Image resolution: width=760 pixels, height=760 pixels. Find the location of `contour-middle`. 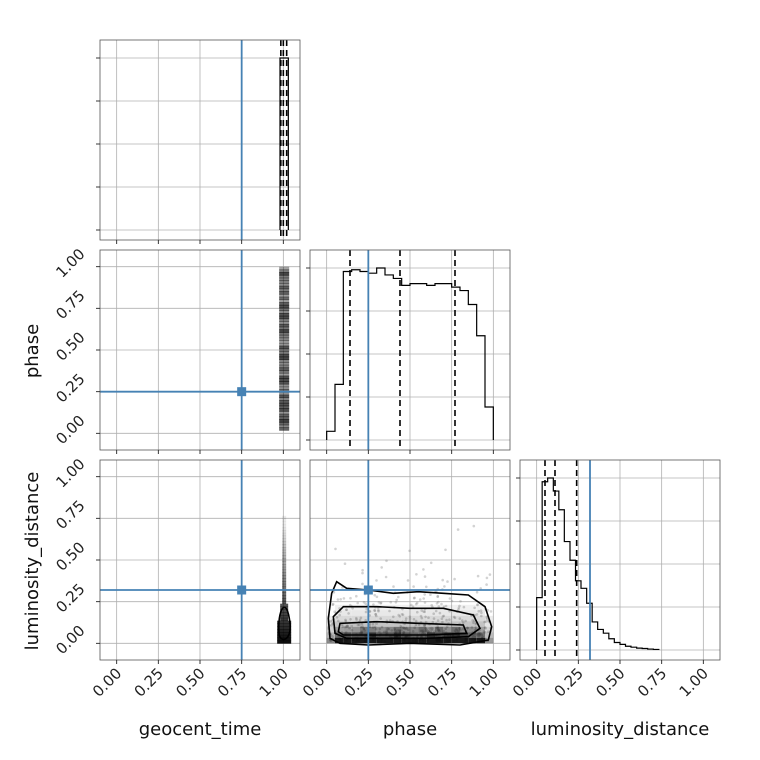

contour-middle is located at coordinates (407, 622).